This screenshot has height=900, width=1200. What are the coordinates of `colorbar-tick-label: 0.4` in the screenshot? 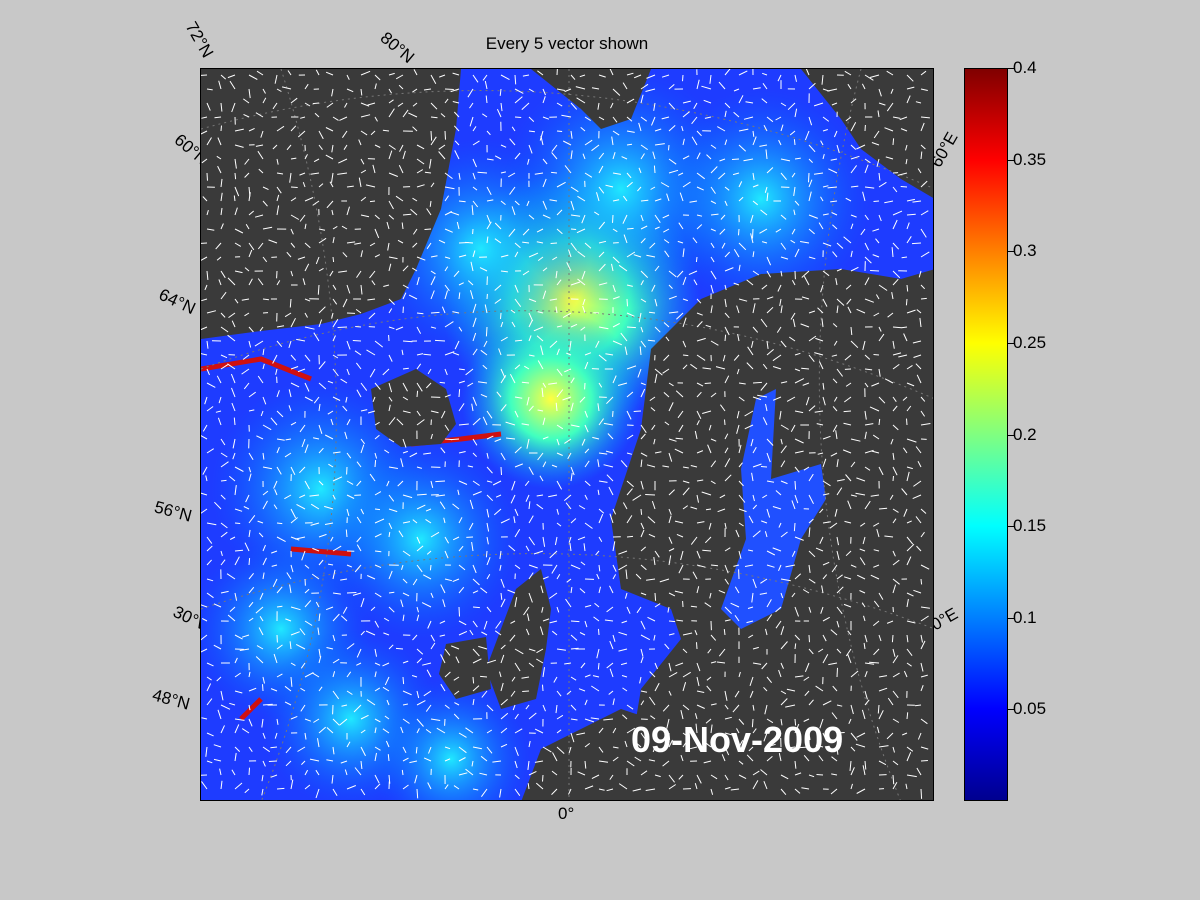 It's located at (1025, 67).